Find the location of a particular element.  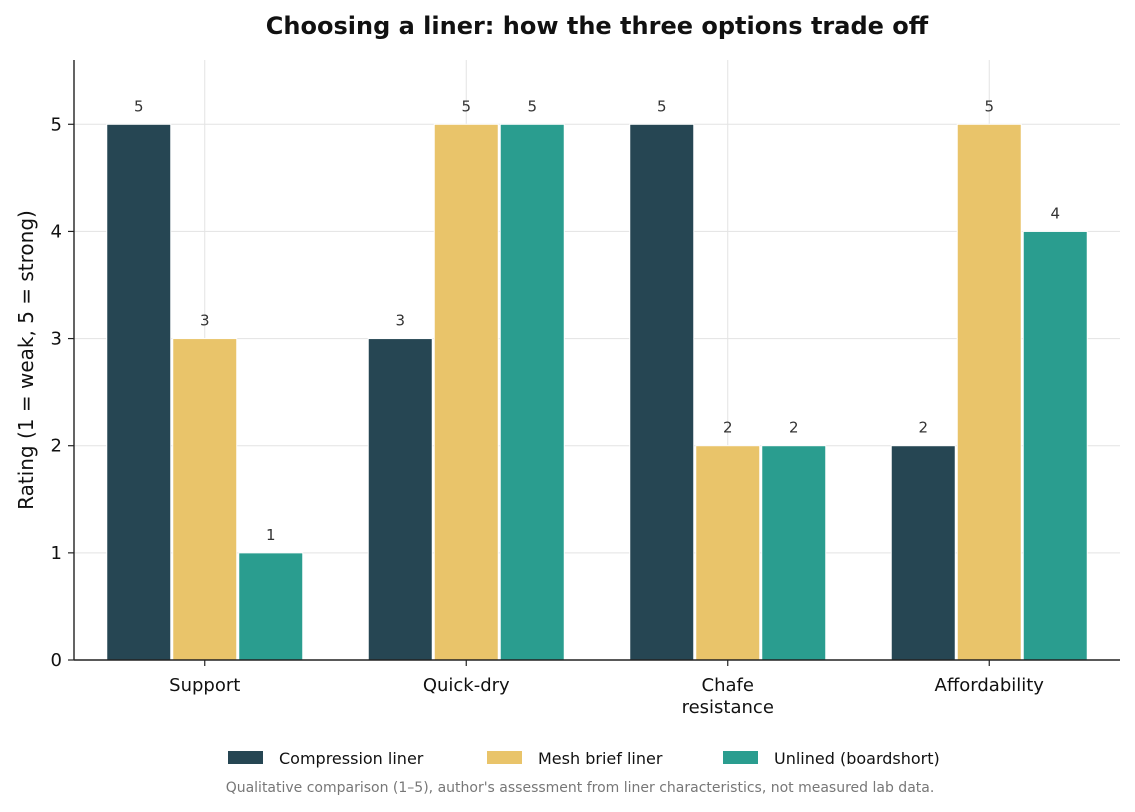

x-tick-label: Support is located at coordinates (204, 685).